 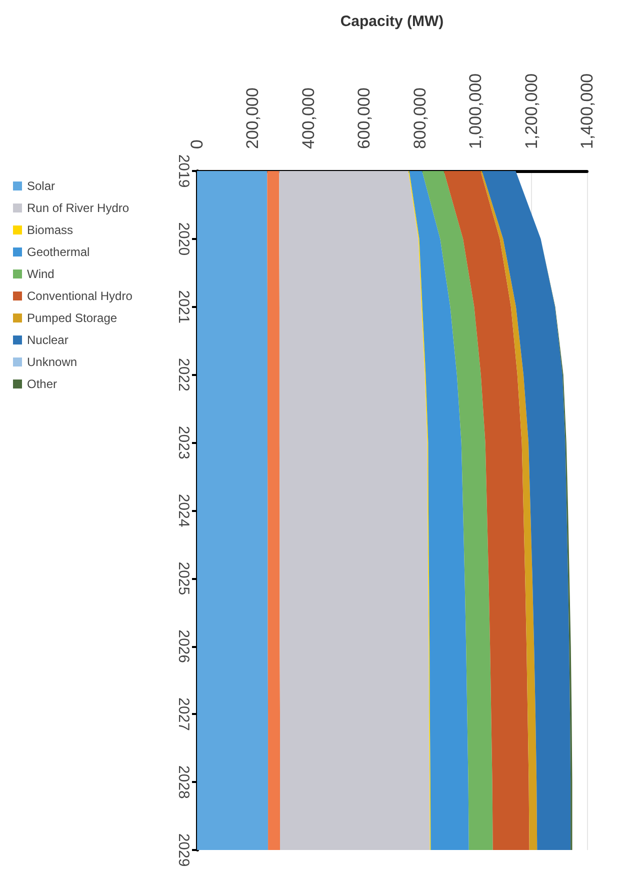 What do you see at coordinates (42, 384) in the screenshot?
I see `legend-label: Other` at bounding box center [42, 384].